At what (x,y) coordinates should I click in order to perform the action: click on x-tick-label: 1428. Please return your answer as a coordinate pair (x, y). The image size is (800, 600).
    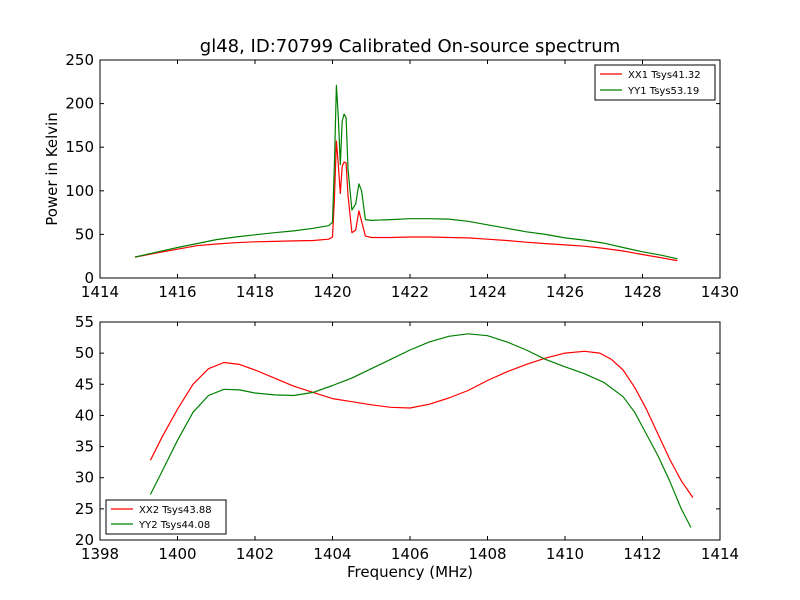
    Looking at the image, I should click on (642, 292).